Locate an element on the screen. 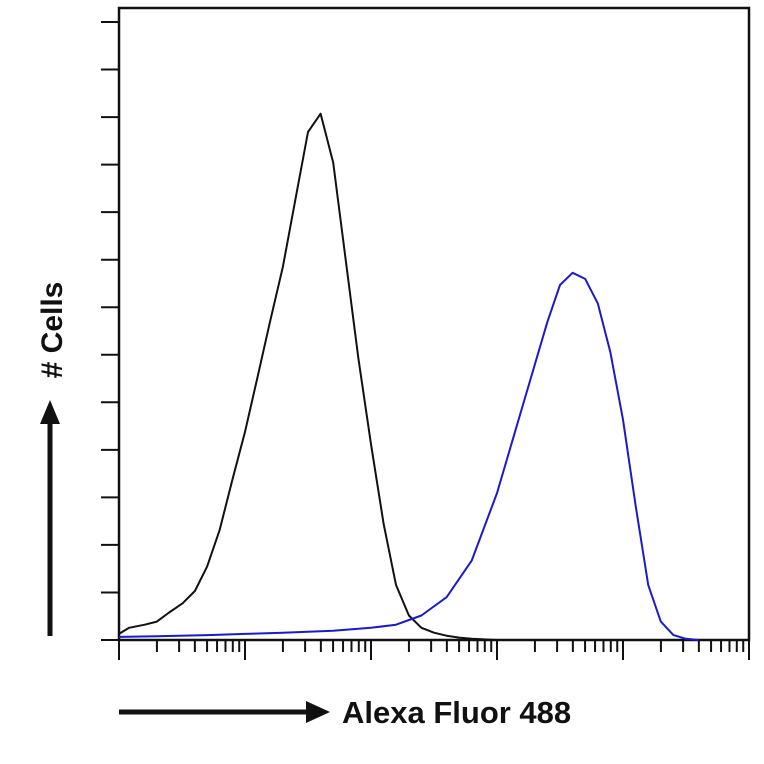 This screenshot has width=764, height=764. x-axis-label-group: Alexa Fluor 488 is located at coordinates (345, 712).